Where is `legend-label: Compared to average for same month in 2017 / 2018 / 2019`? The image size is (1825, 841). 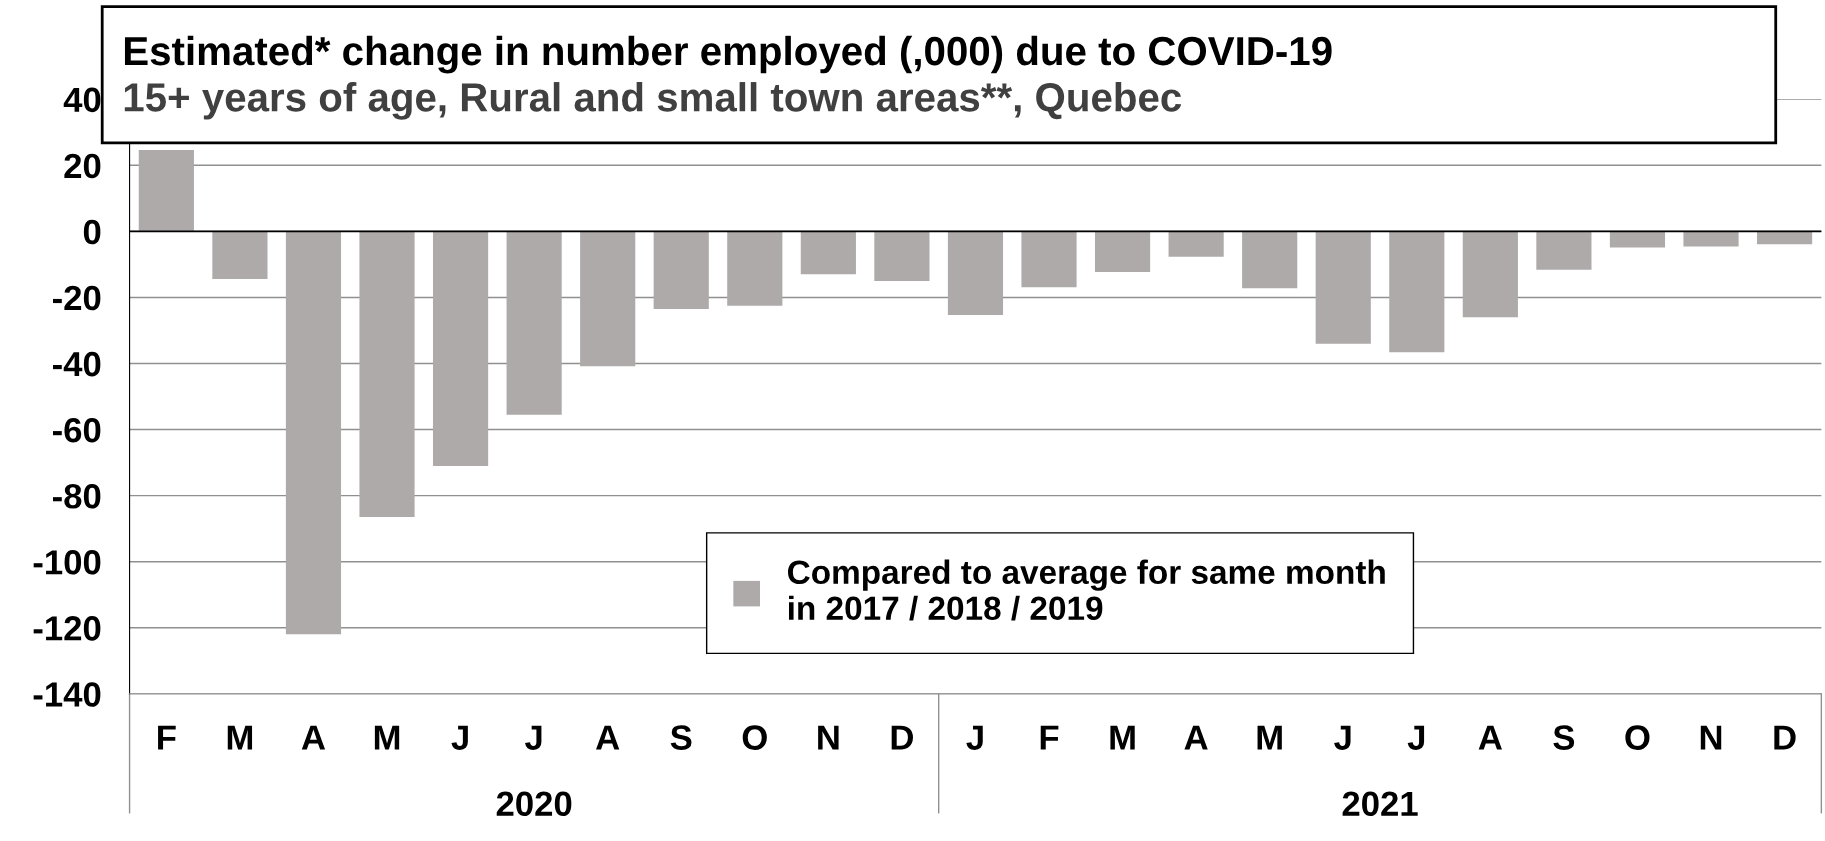
legend-label: Compared to average for same month in 2017 / 2018 / 2019 is located at coordinates (1086, 590).